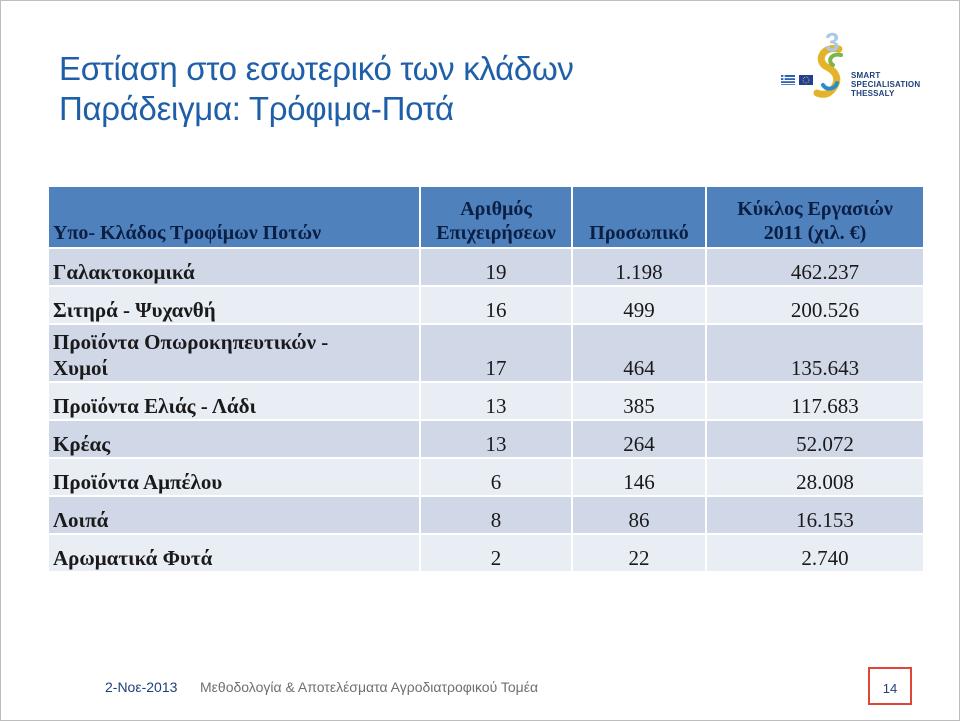 The width and height of the screenshot is (960, 721). Describe the element at coordinates (815, 438) in the screenshot. I see `turnover-value: 52.072` at that location.